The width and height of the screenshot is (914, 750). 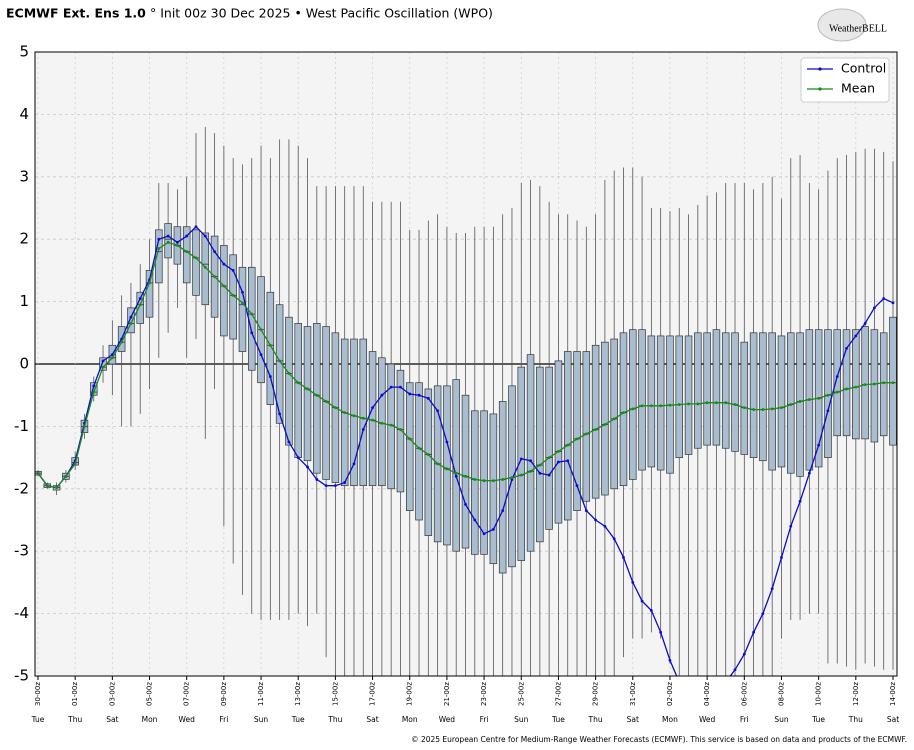 I want to click on y-tick-label: 4, so click(x=24, y=114).